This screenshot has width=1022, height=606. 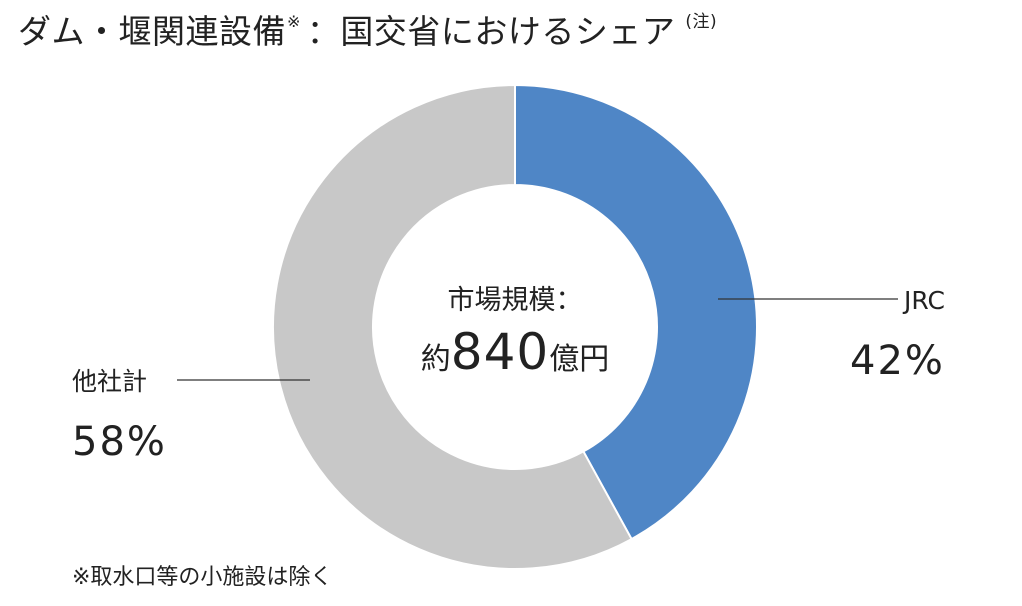 What do you see at coordinates (515, 300) in the screenshot?
I see `center-market-size-label: 市場規模：` at bounding box center [515, 300].